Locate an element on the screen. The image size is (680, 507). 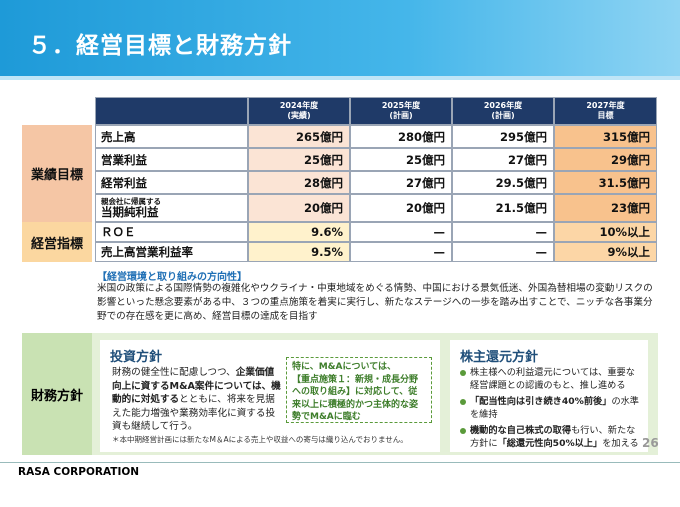
investment-text: 企業価値向上に資するM&A案件については、機動的に対処する is located at coordinates (196, 386).